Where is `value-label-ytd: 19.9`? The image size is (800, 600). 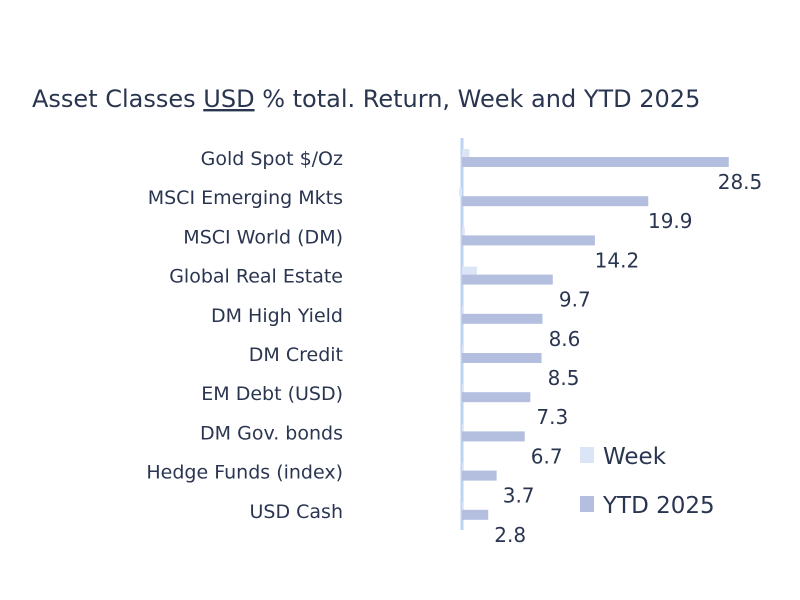
value-label-ytd: 19.9 is located at coordinates (670, 221).